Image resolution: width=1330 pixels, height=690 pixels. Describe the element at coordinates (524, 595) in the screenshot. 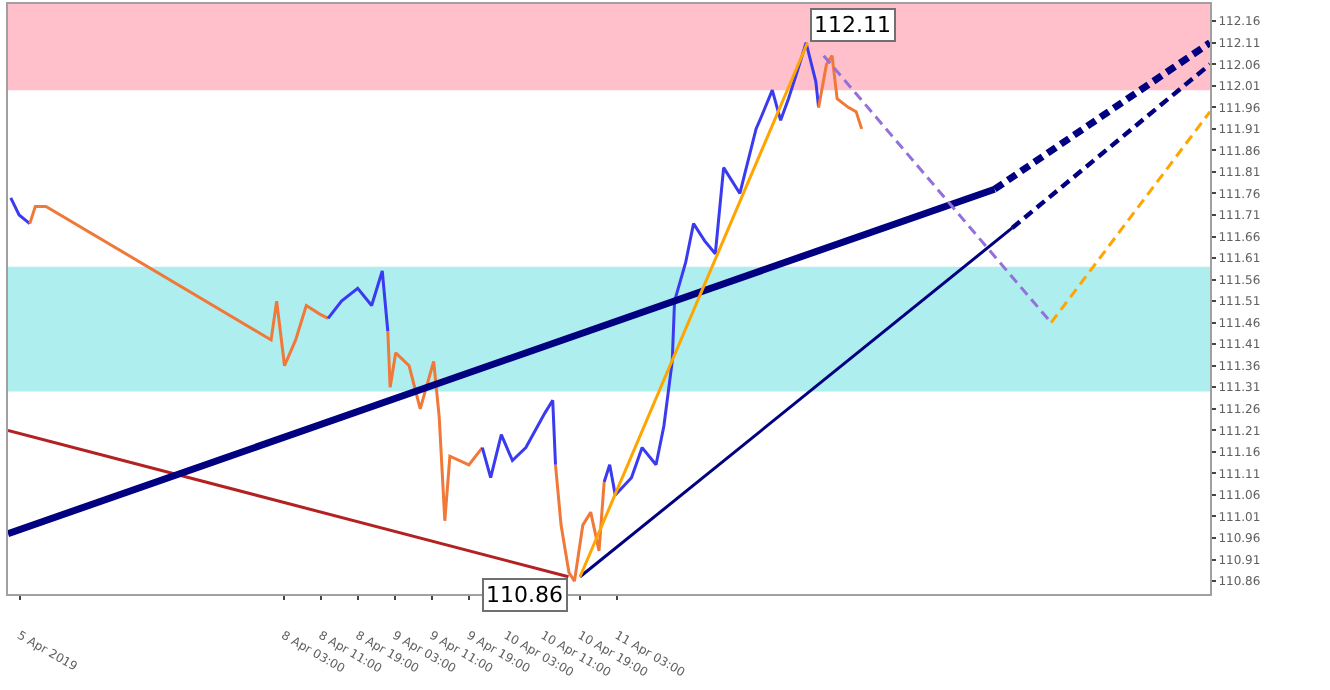

I see `annotation: 110.86` at that location.